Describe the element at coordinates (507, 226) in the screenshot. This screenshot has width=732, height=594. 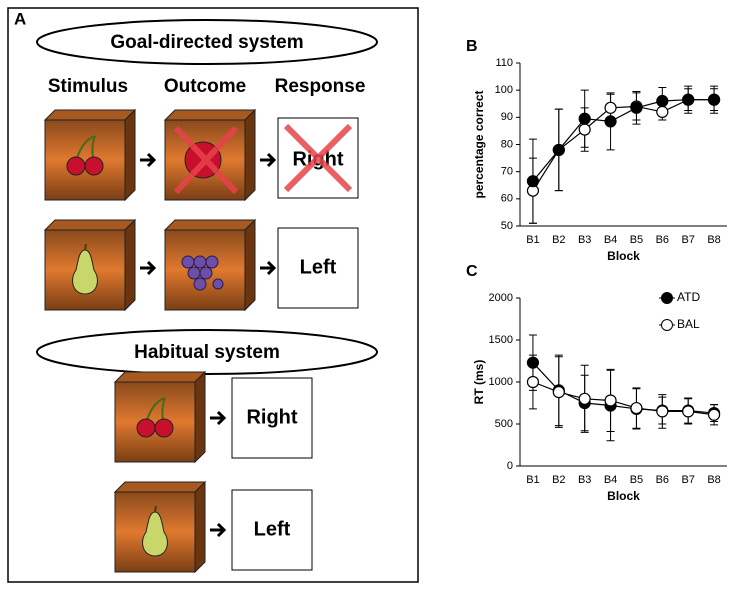
I see `y-tick-label: 50` at that location.